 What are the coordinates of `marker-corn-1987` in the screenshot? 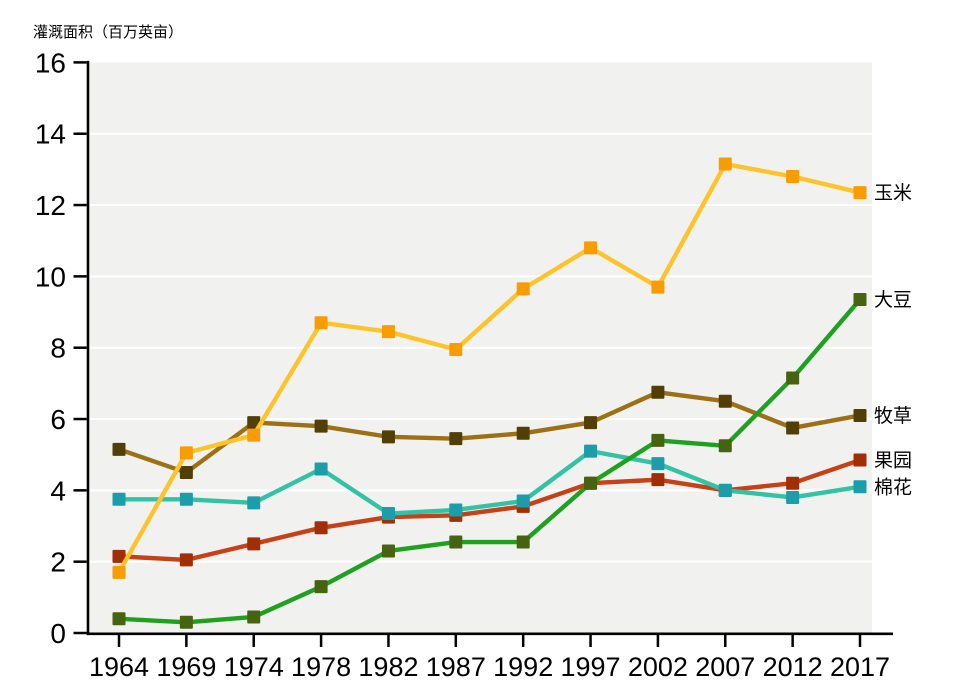 It's located at (456, 349).